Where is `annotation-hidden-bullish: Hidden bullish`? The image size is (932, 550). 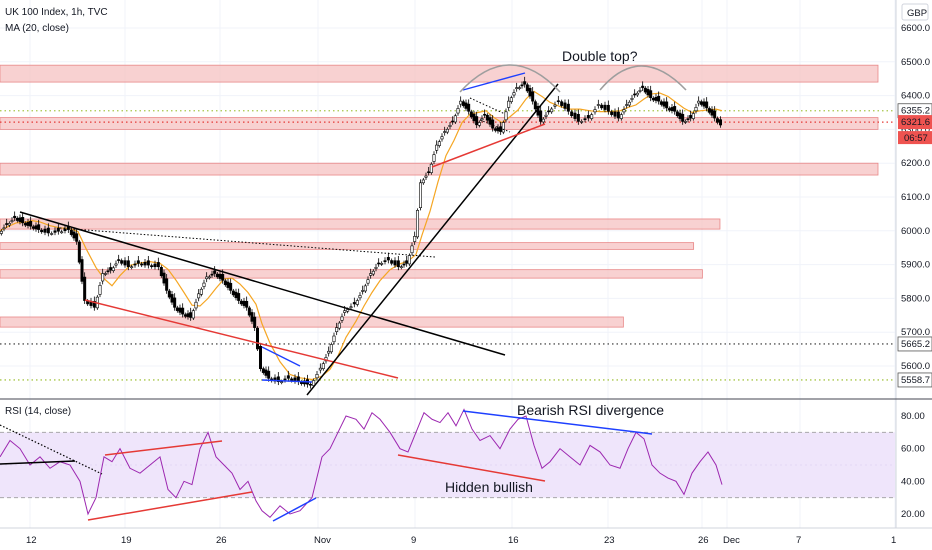 annotation-hidden-bullish: Hidden bullish is located at coordinates (489, 487).